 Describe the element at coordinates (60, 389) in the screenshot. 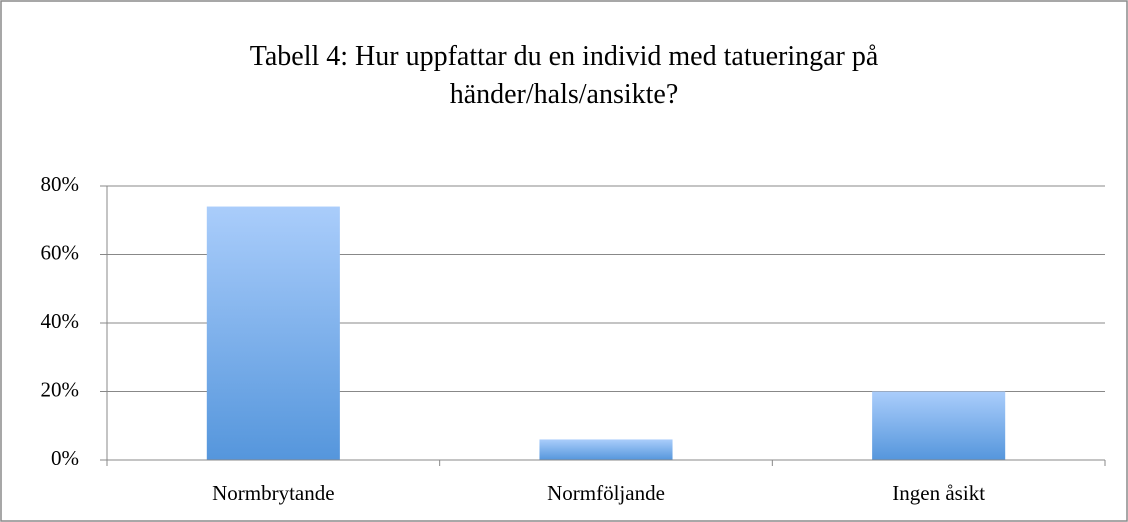

I see `y-tick-label: 20%` at that location.